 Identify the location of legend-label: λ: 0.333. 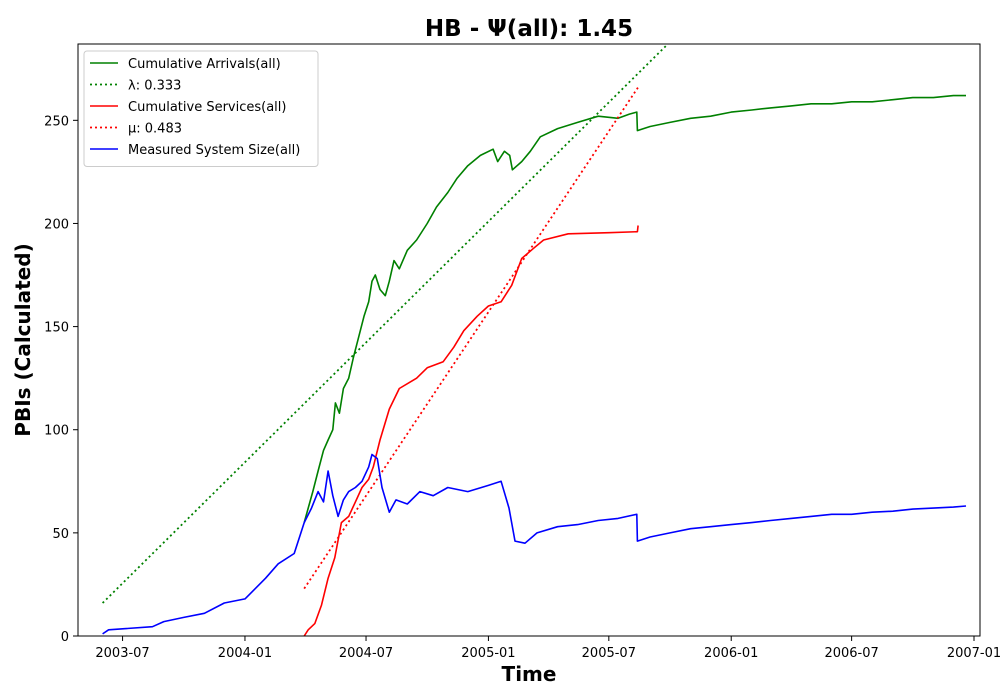
(154, 86).